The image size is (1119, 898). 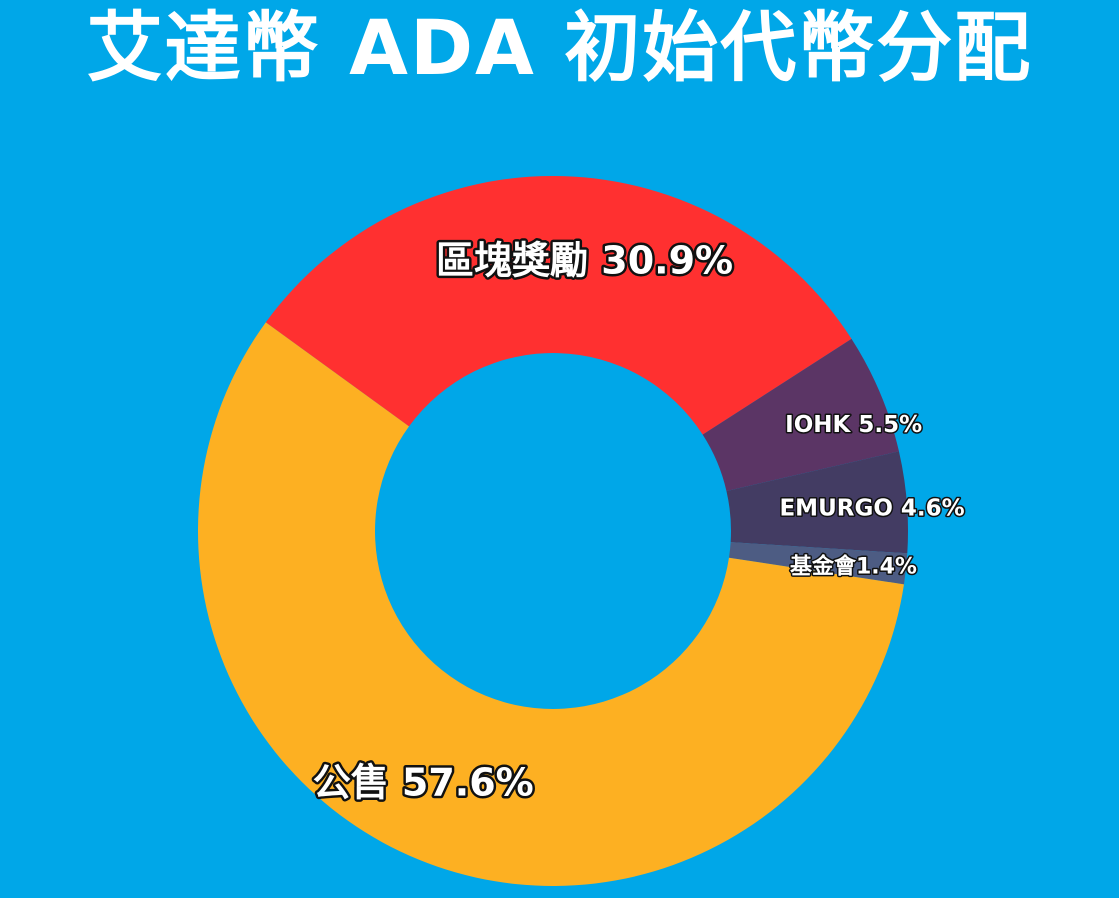 I want to click on slice-label-1: 區塊獎勵 30.9%, so click(x=584, y=261).